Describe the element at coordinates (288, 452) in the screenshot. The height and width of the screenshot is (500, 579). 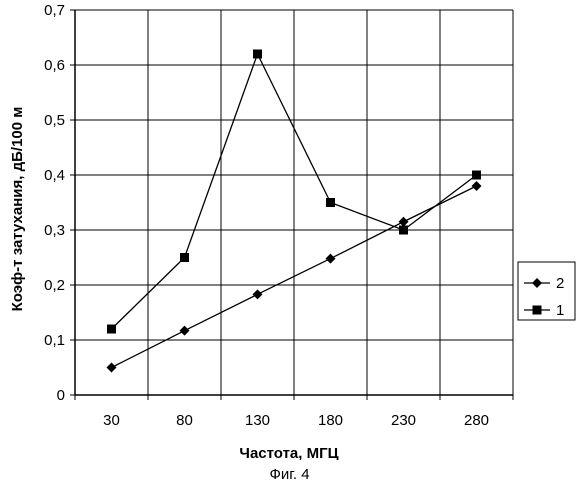
I see `x-axis-title: Частота, МГЦ` at that location.